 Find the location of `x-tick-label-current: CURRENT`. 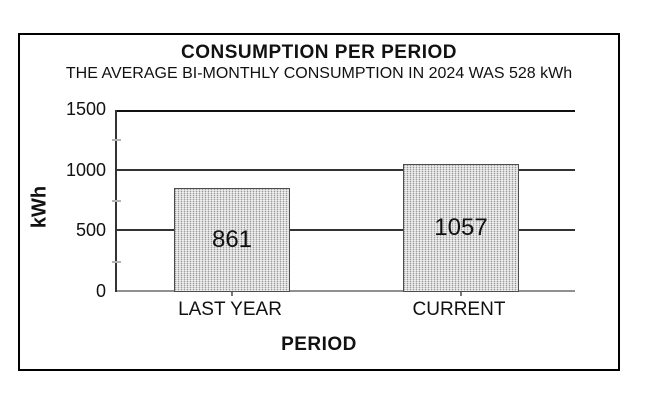

x-tick-label-current: CURRENT is located at coordinates (459, 309).